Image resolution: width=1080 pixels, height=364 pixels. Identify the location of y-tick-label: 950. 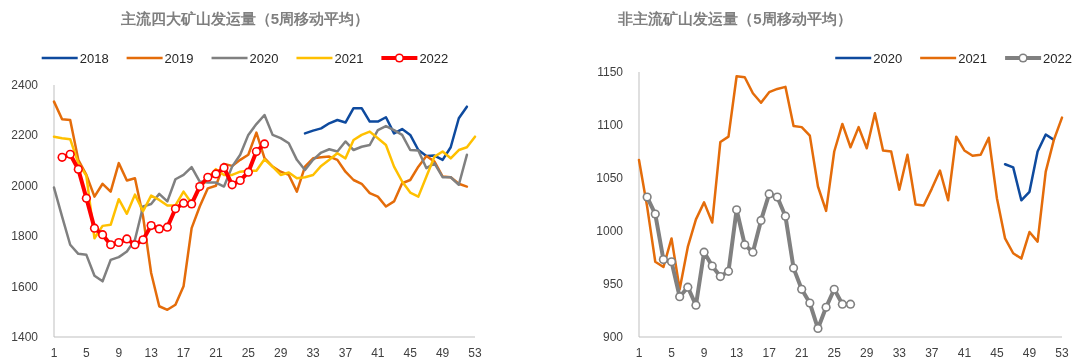
(613, 284).